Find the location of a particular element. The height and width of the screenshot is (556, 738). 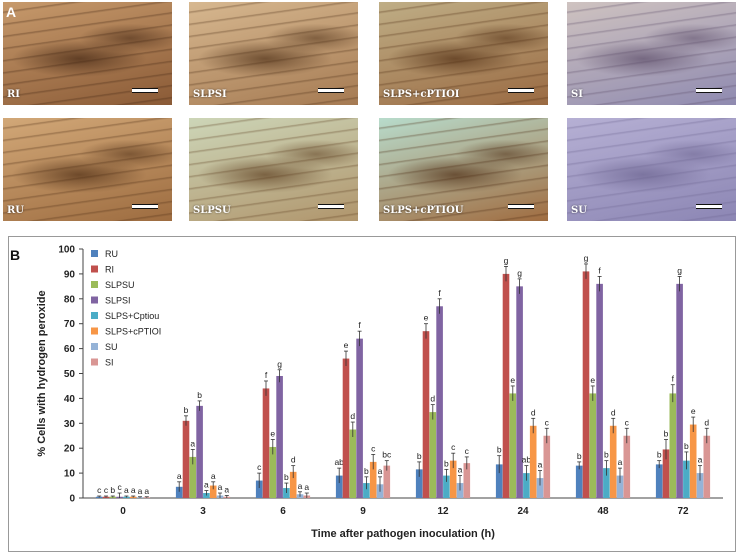

micrograph-label: SLPS+cPTIOU is located at coordinates (423, 210).